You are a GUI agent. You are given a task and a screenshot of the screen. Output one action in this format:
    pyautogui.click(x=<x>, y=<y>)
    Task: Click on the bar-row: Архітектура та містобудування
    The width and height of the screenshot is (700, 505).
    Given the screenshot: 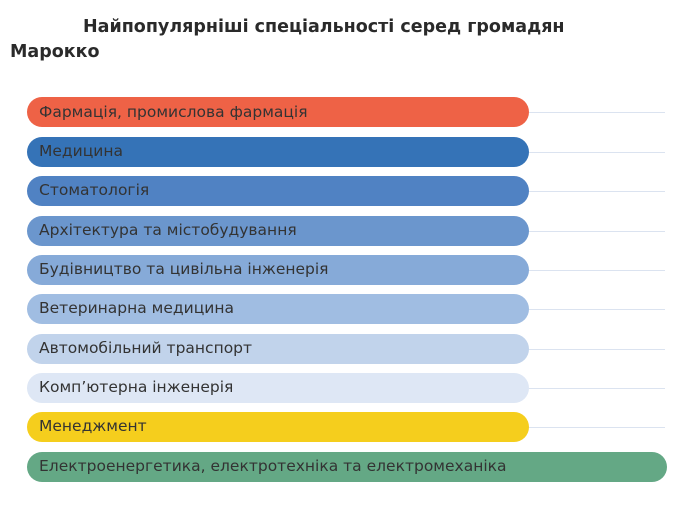 What is the action you would take?
    pyautogui.click(x=350, y=230)
    